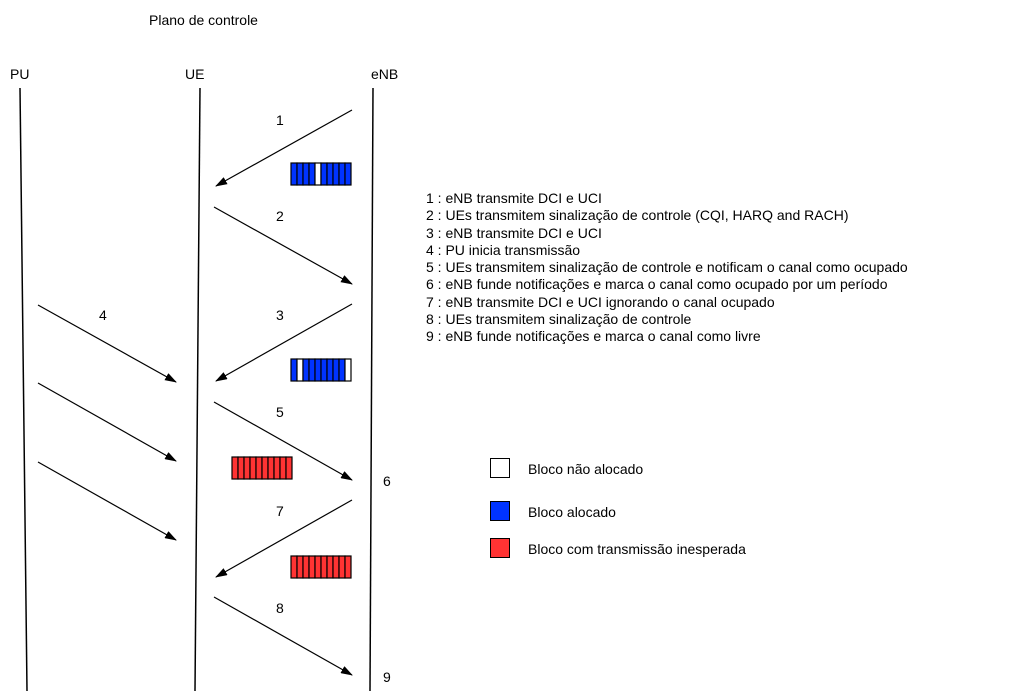  What do you see at coordinates (637, 549) in the screenshot?
I see `legend-label-unexpected: Bloco com transmissão inesperada` at bounding box center [637, 549].